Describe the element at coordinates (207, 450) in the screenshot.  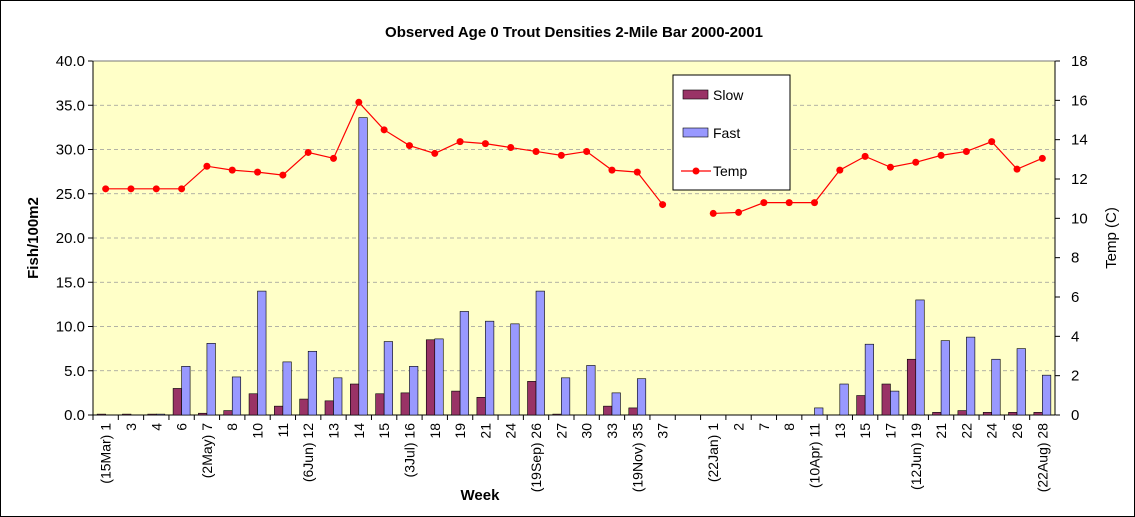
I see `x-tick-label: (2May) 7` at that location.